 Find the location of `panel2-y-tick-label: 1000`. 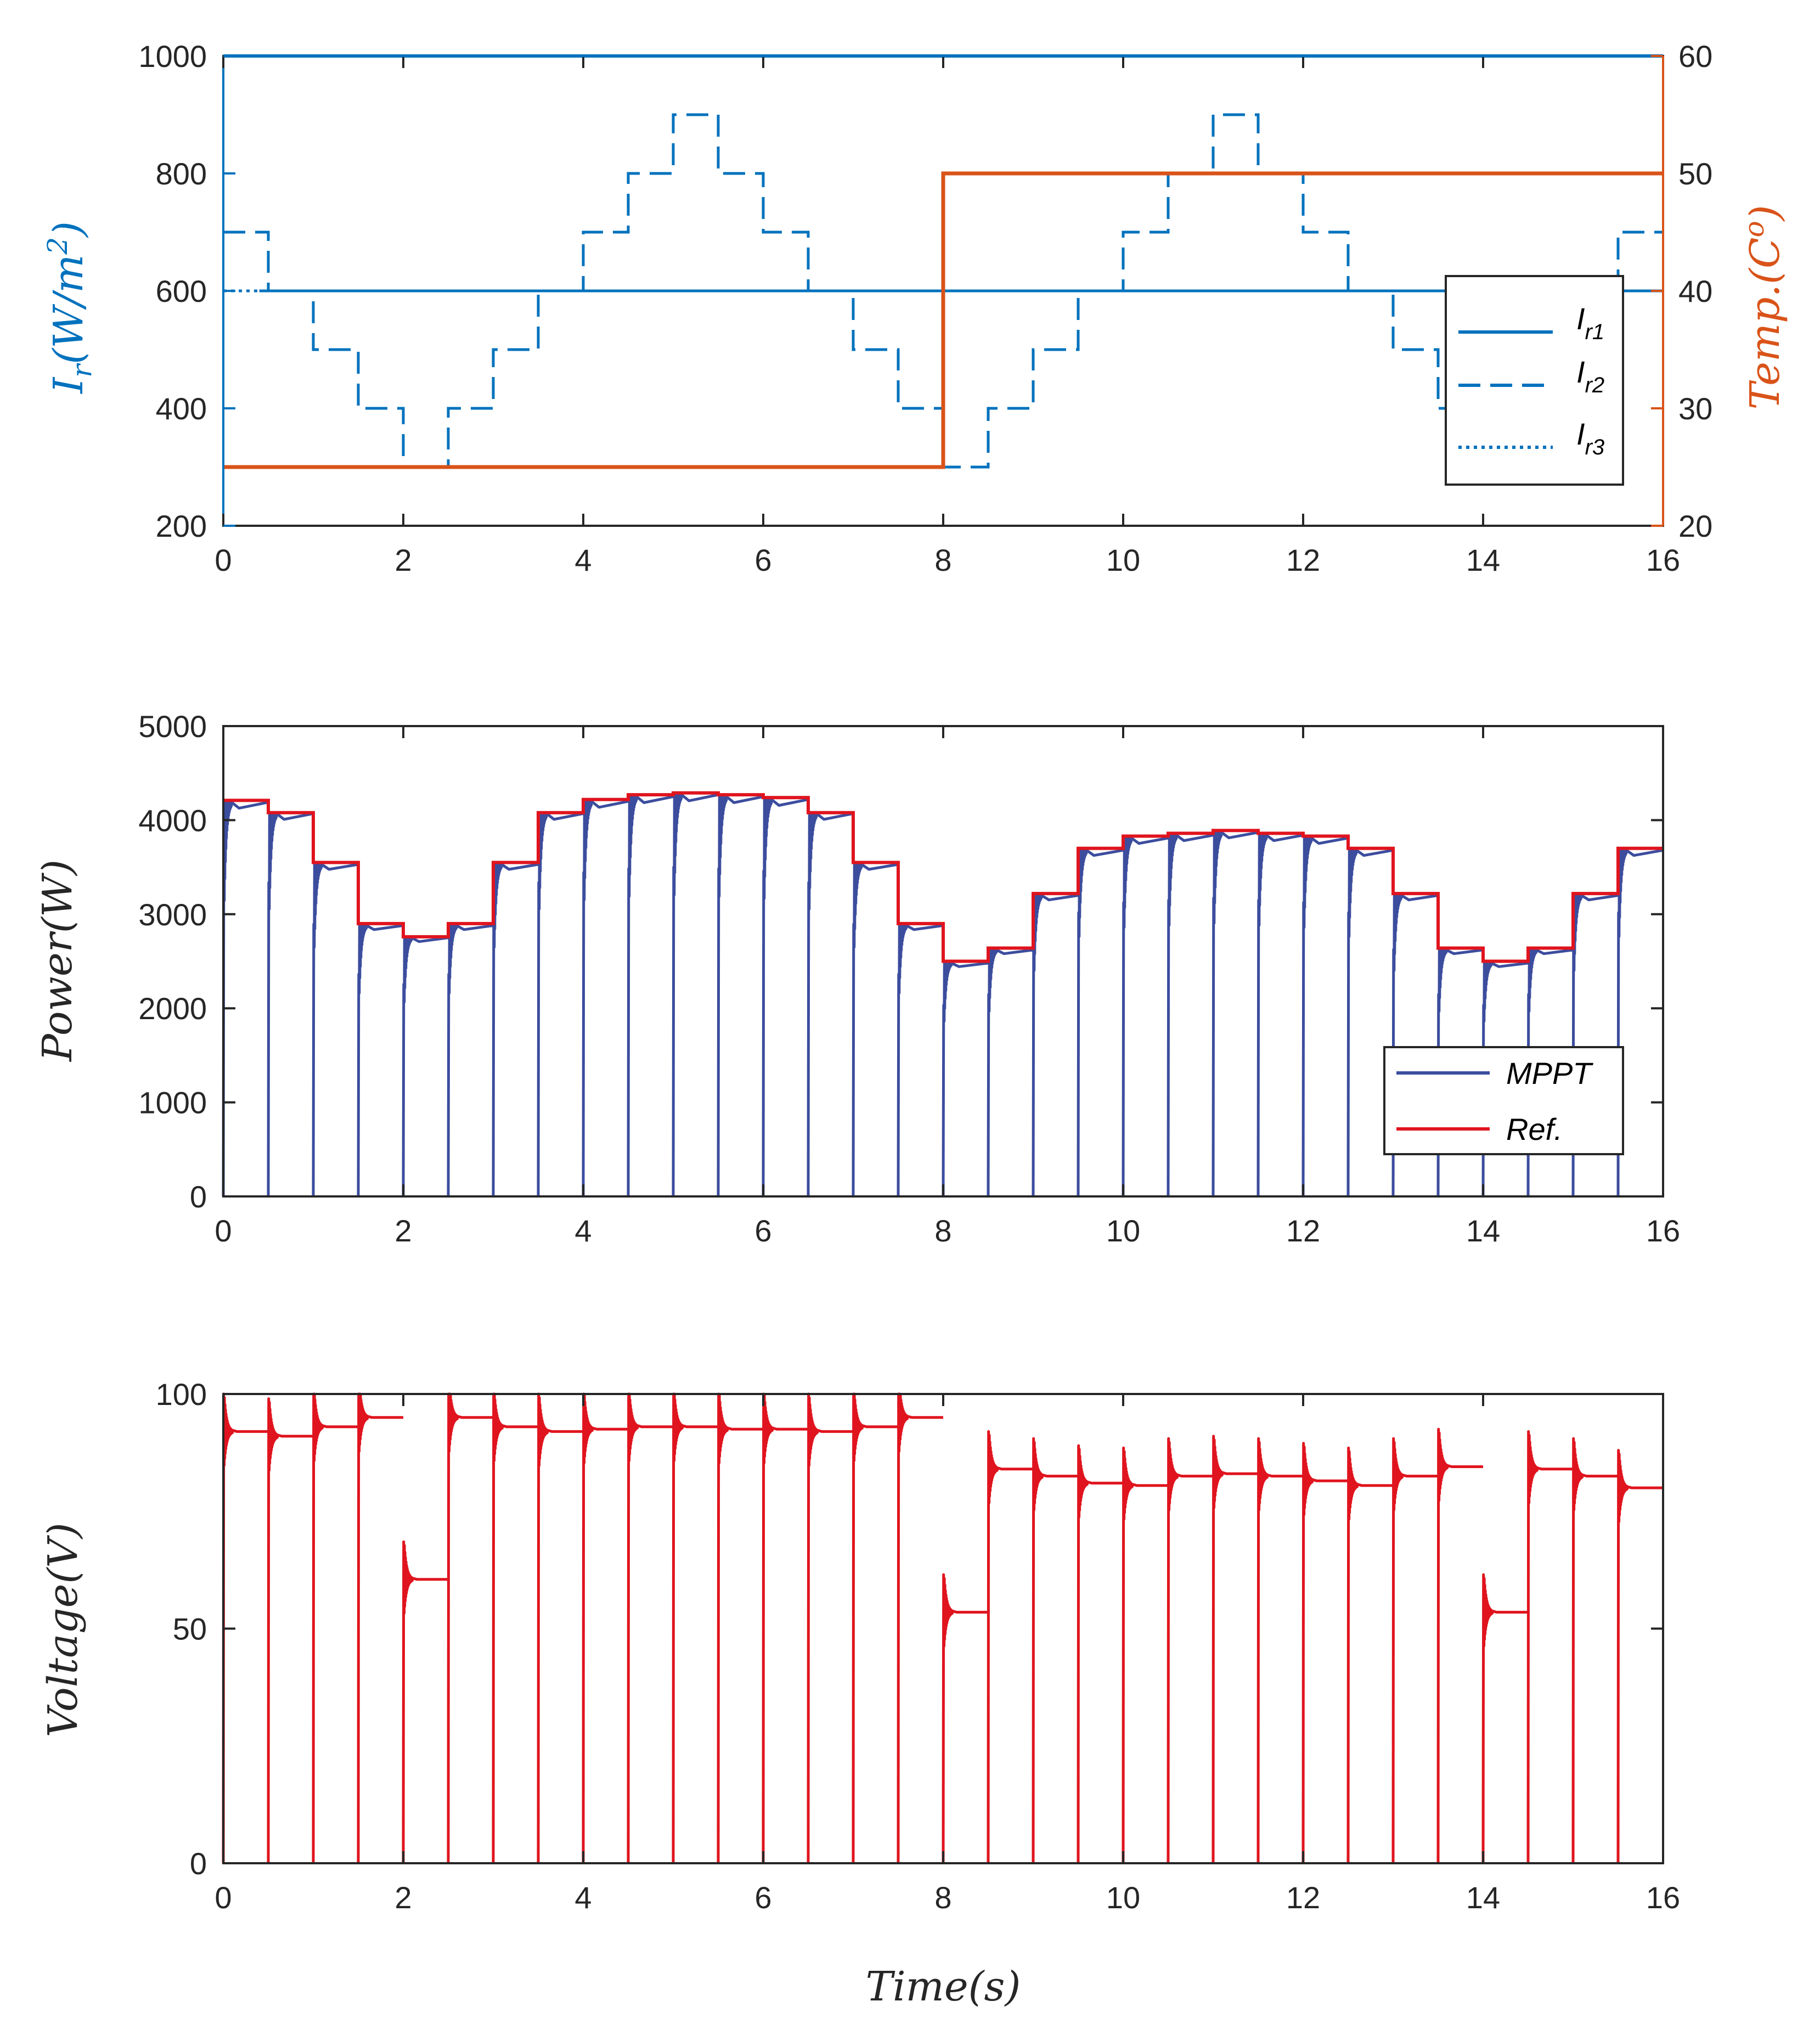

panel2-y-tick-label: 1000 is located at coordinates (172, 1103).